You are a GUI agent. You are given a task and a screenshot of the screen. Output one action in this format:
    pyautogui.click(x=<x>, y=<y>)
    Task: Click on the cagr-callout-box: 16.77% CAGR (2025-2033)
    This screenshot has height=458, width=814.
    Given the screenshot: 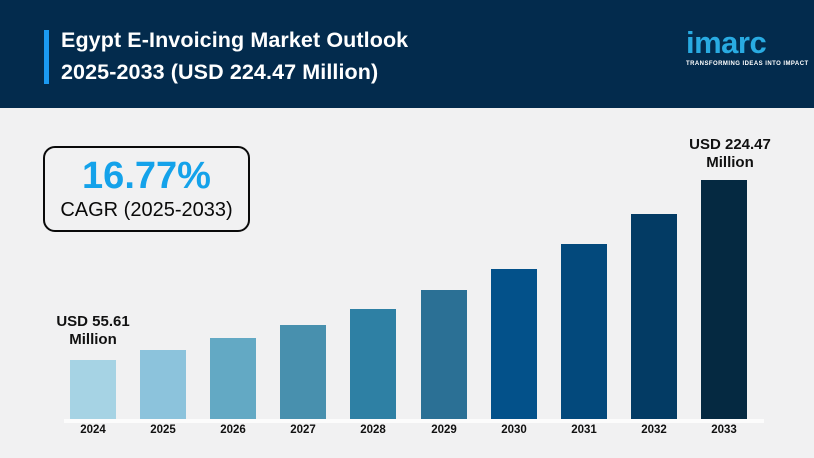 What is the action you would take?
    pyautogui.click(x=146, y=189)
    